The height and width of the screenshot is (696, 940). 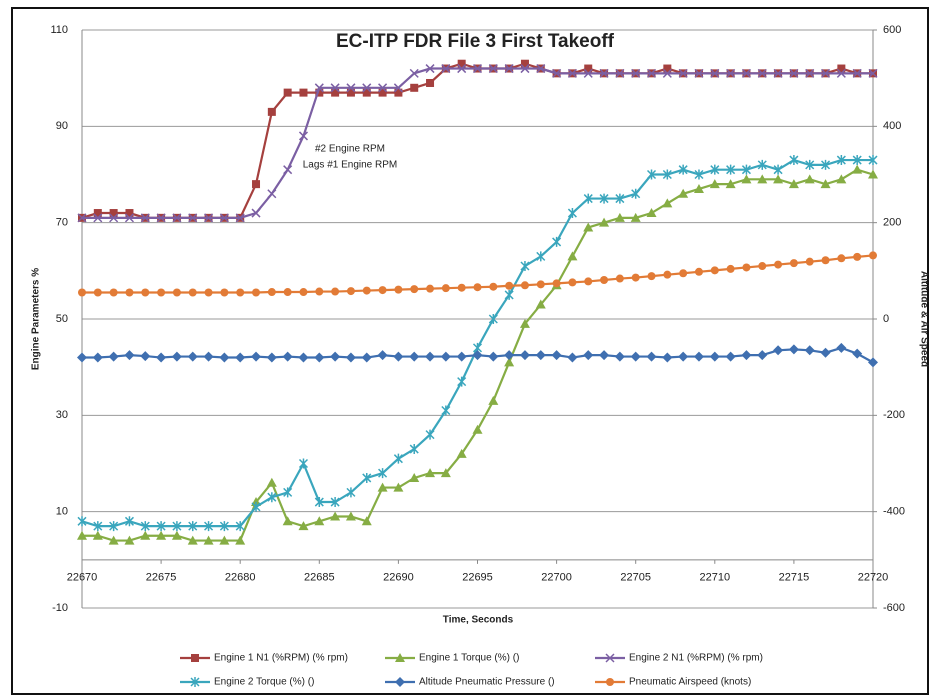 I want to click on x-axis-title: Time, Seconds, so click(x=478, y=620).